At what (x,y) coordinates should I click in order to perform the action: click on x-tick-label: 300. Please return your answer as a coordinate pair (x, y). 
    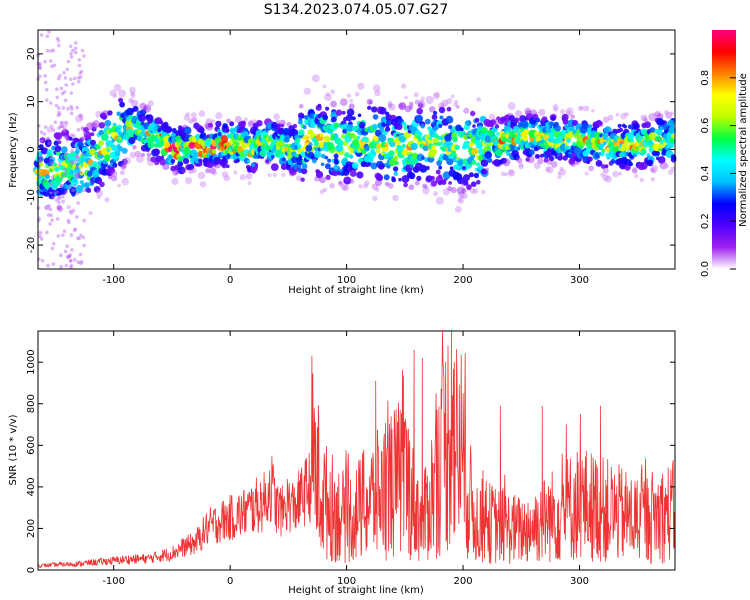
    Looking at the image, I should click on (579, 280).